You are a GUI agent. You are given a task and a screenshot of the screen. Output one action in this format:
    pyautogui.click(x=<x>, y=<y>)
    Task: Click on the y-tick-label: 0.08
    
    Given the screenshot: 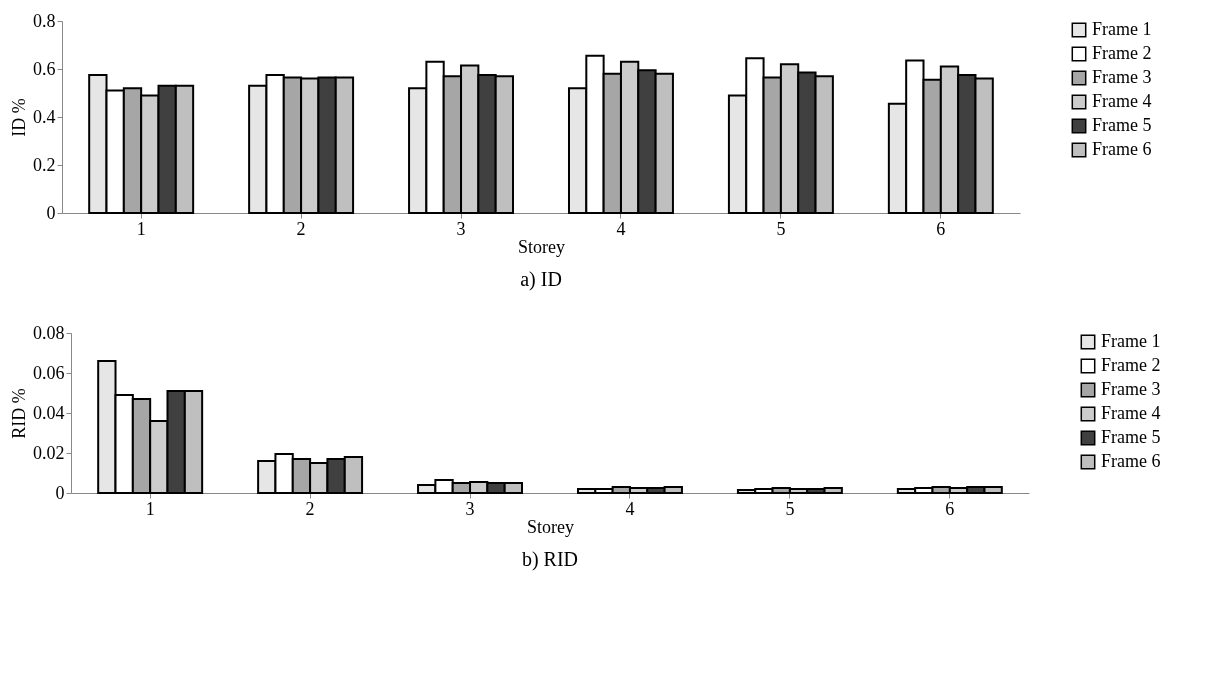 What is the action you would take?
    pyautogui.click(x=49, y=332)
    